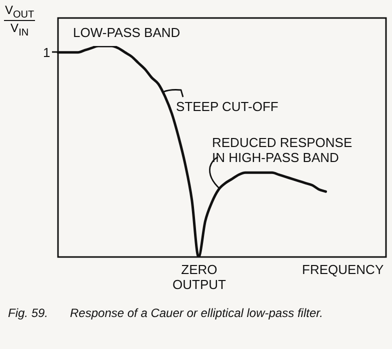  What do you see at coordinates (197, 313) in the screenshot?
I see `text: Response of a Cauer or elliptical low-pass filter.` at bounding box center [197, 313].